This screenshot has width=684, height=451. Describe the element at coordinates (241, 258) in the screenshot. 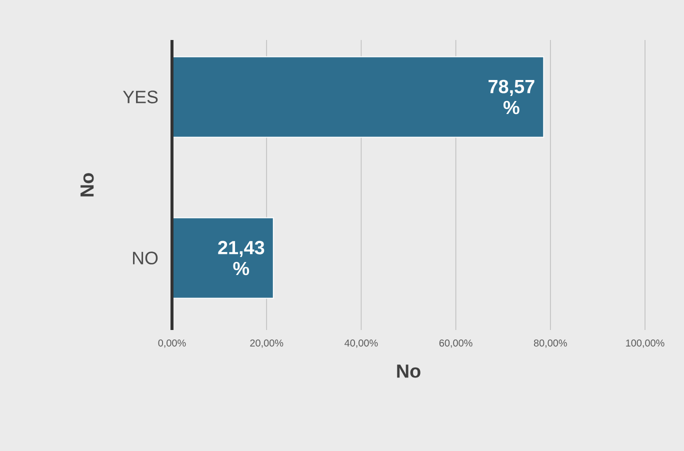

I see `data-label: 21,43 %` at that location.